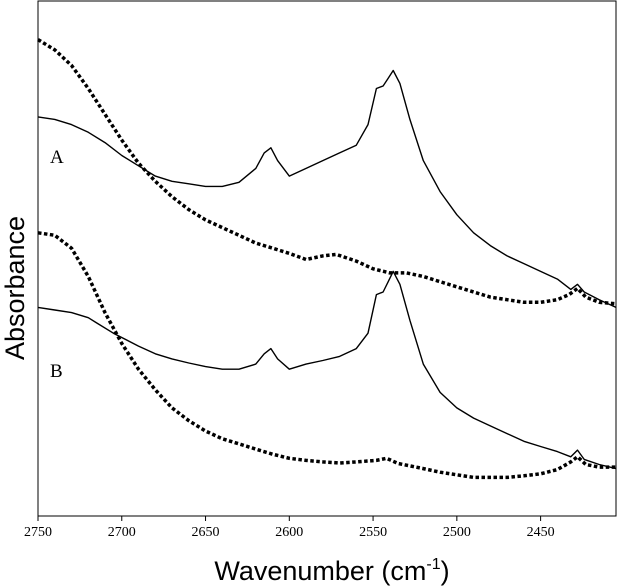 The image size is (617, 588). Describe the element at coordinates (541, 532) in the screenshot. I see `x-tick-label: 2450` at that location.